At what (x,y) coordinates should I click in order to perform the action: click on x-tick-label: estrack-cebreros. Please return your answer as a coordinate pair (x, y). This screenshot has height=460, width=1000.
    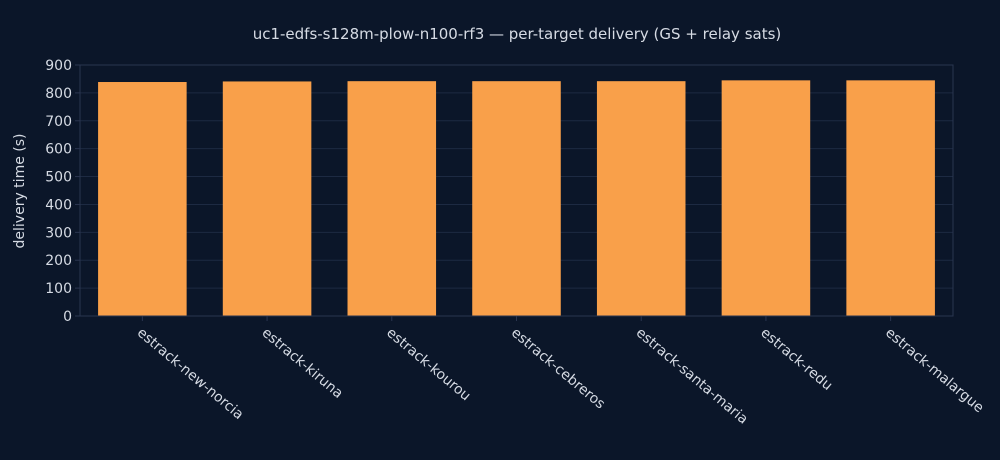
    Looking at the image, I should click on (558, 369).